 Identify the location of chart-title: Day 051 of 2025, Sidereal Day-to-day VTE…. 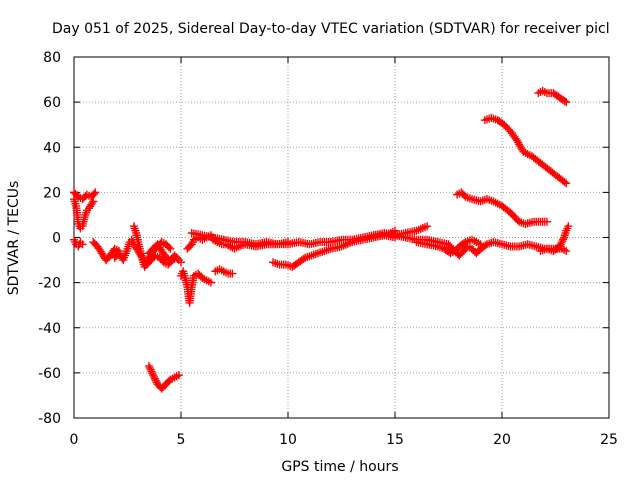
(331, 29).